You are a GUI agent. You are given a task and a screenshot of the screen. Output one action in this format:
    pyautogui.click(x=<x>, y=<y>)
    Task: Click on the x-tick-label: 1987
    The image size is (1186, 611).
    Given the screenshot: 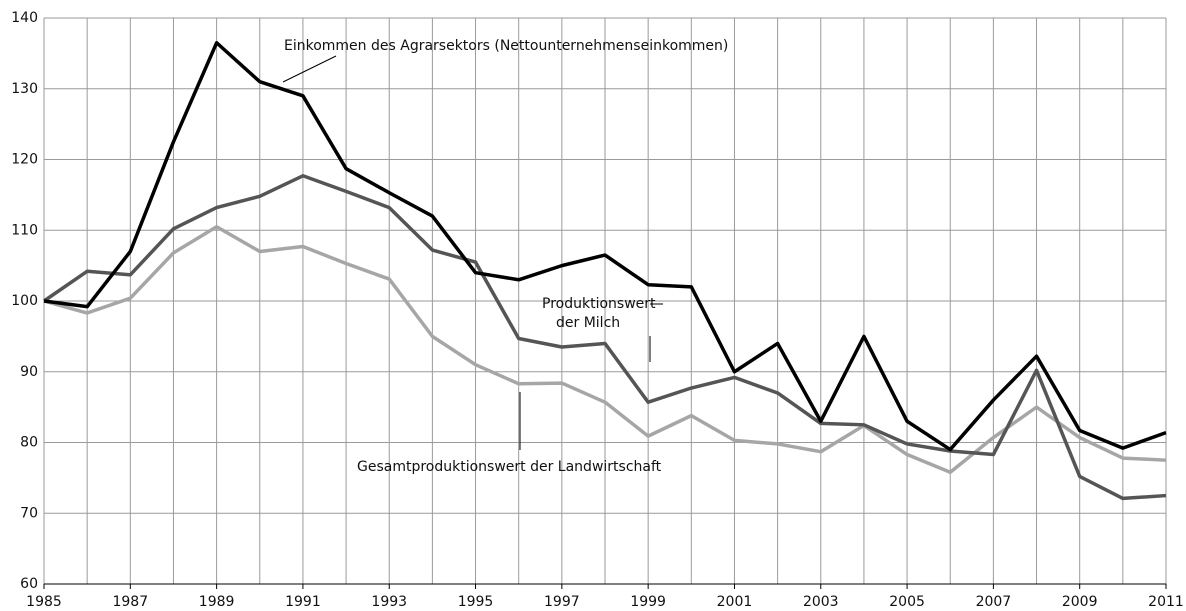 What is the action you would take?
    pyautogui.click(x=130, y=602)
    